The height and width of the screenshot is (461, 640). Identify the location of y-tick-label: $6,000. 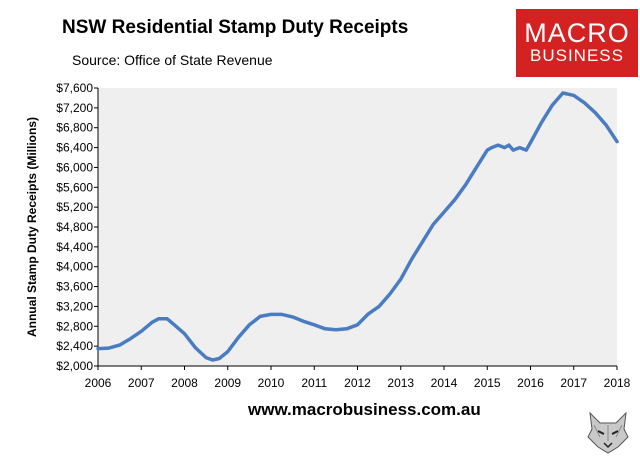
(74, 167).